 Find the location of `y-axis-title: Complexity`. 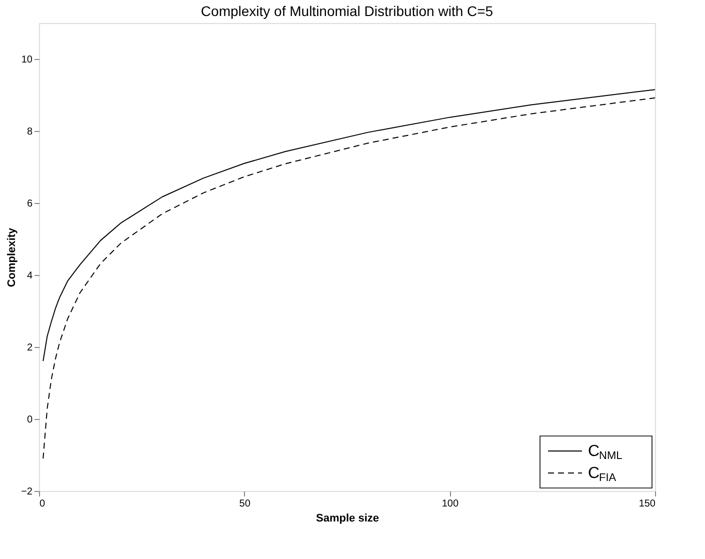

y-axis-title: Complexity is located at coordinates (12, 257).